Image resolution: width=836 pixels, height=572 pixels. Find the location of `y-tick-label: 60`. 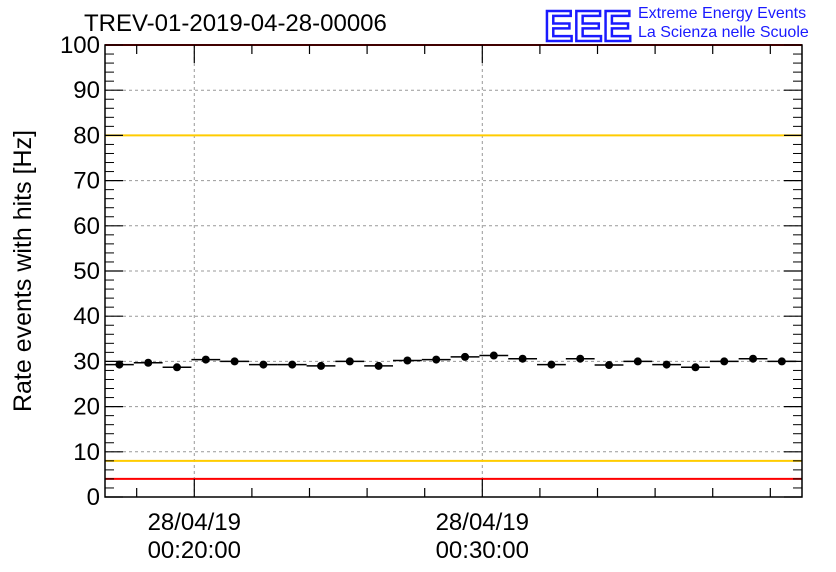

y-tick-label: 60 is located at coordinates (86, 226).